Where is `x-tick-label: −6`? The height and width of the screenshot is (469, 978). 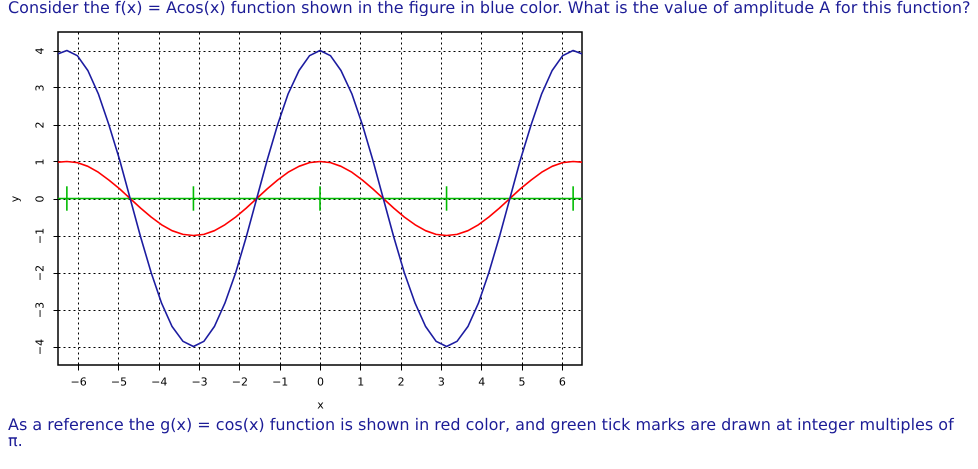
x-tick-label: −6 is located at coordinates (78, 382).